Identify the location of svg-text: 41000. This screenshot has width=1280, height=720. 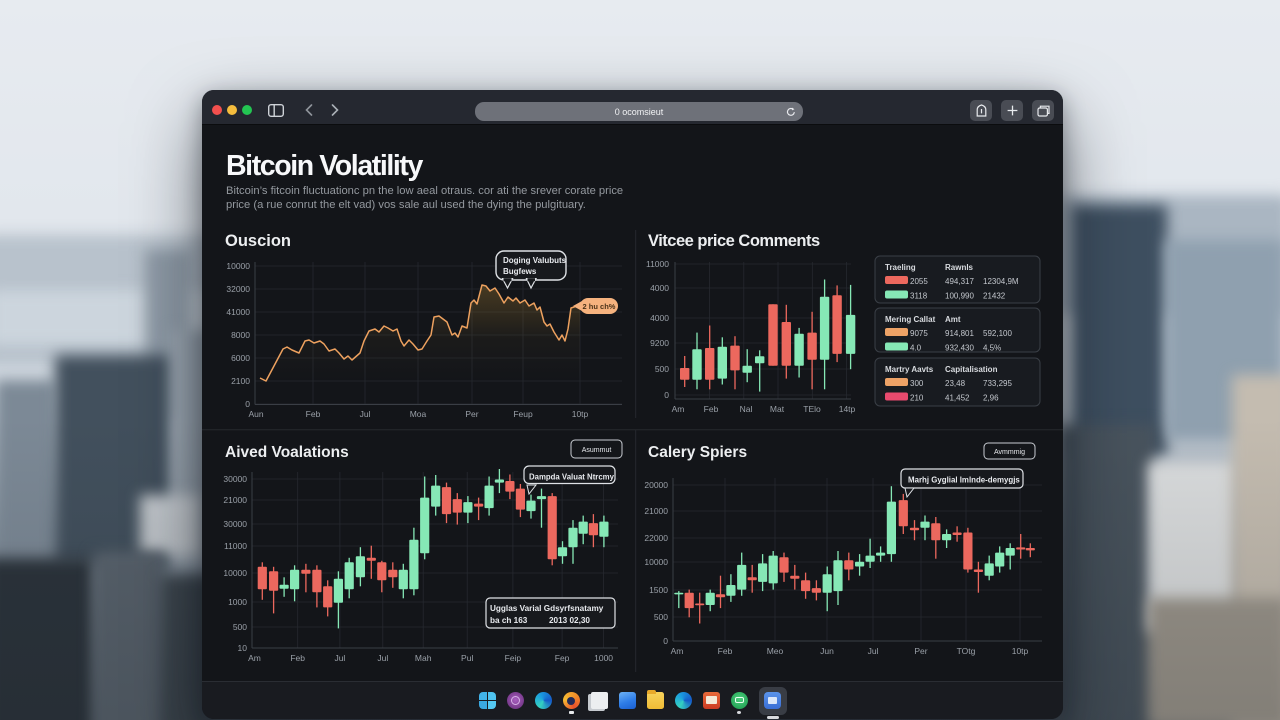
(238, 312).